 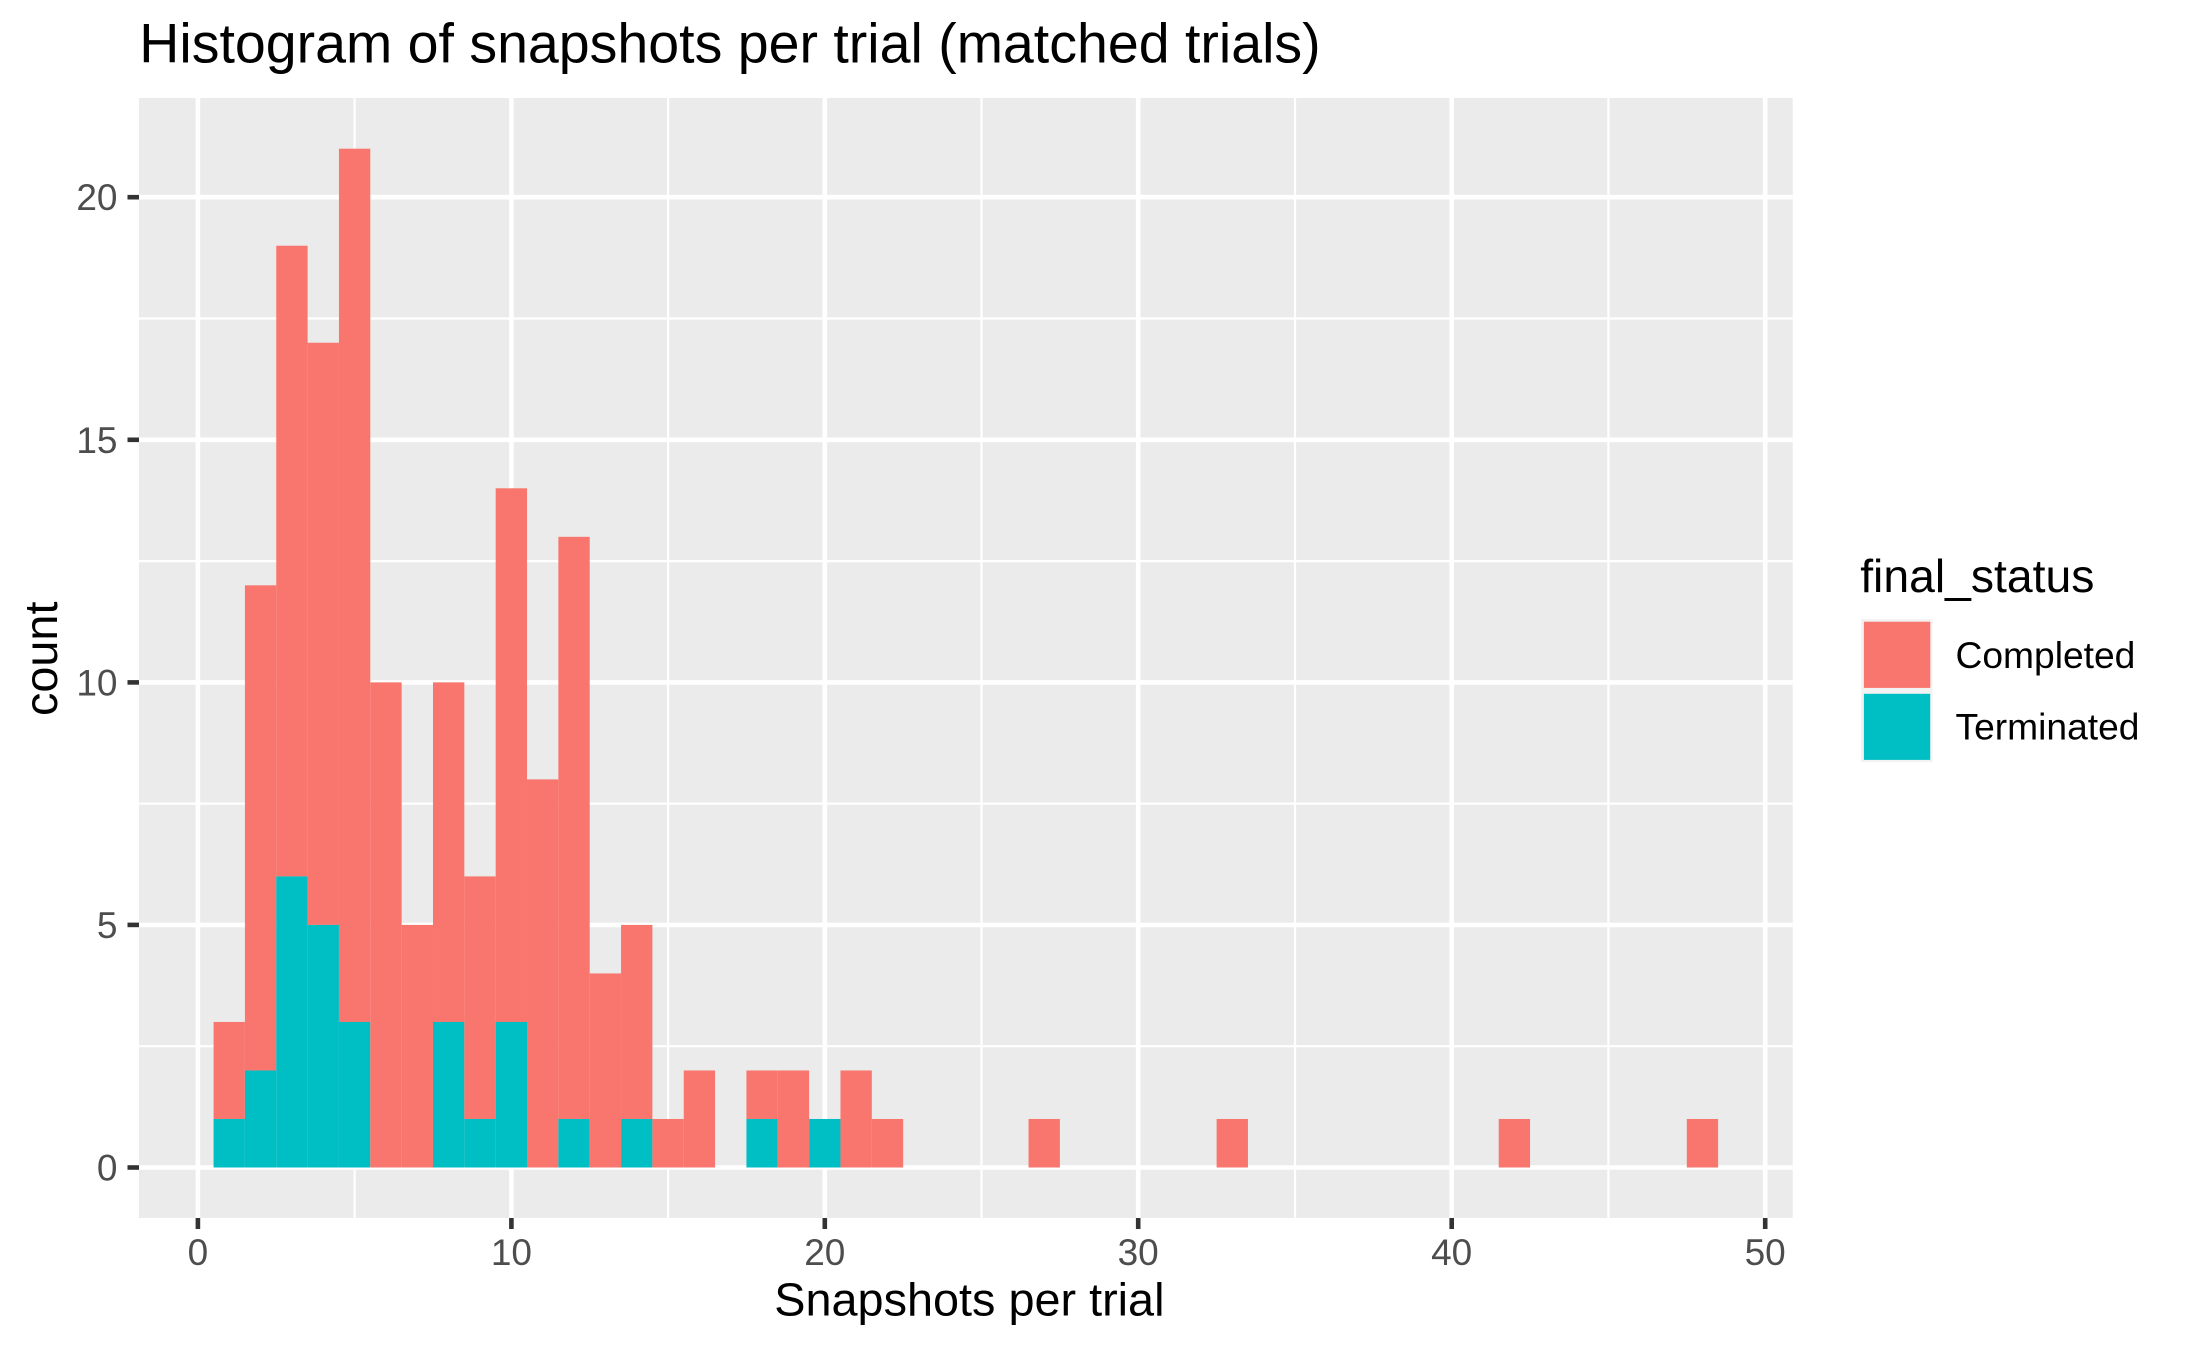 What do you see at coordinates (2048, 726) in the screenshot?
I see `svg-text: Terminated` at bounding box center [2048, 726].